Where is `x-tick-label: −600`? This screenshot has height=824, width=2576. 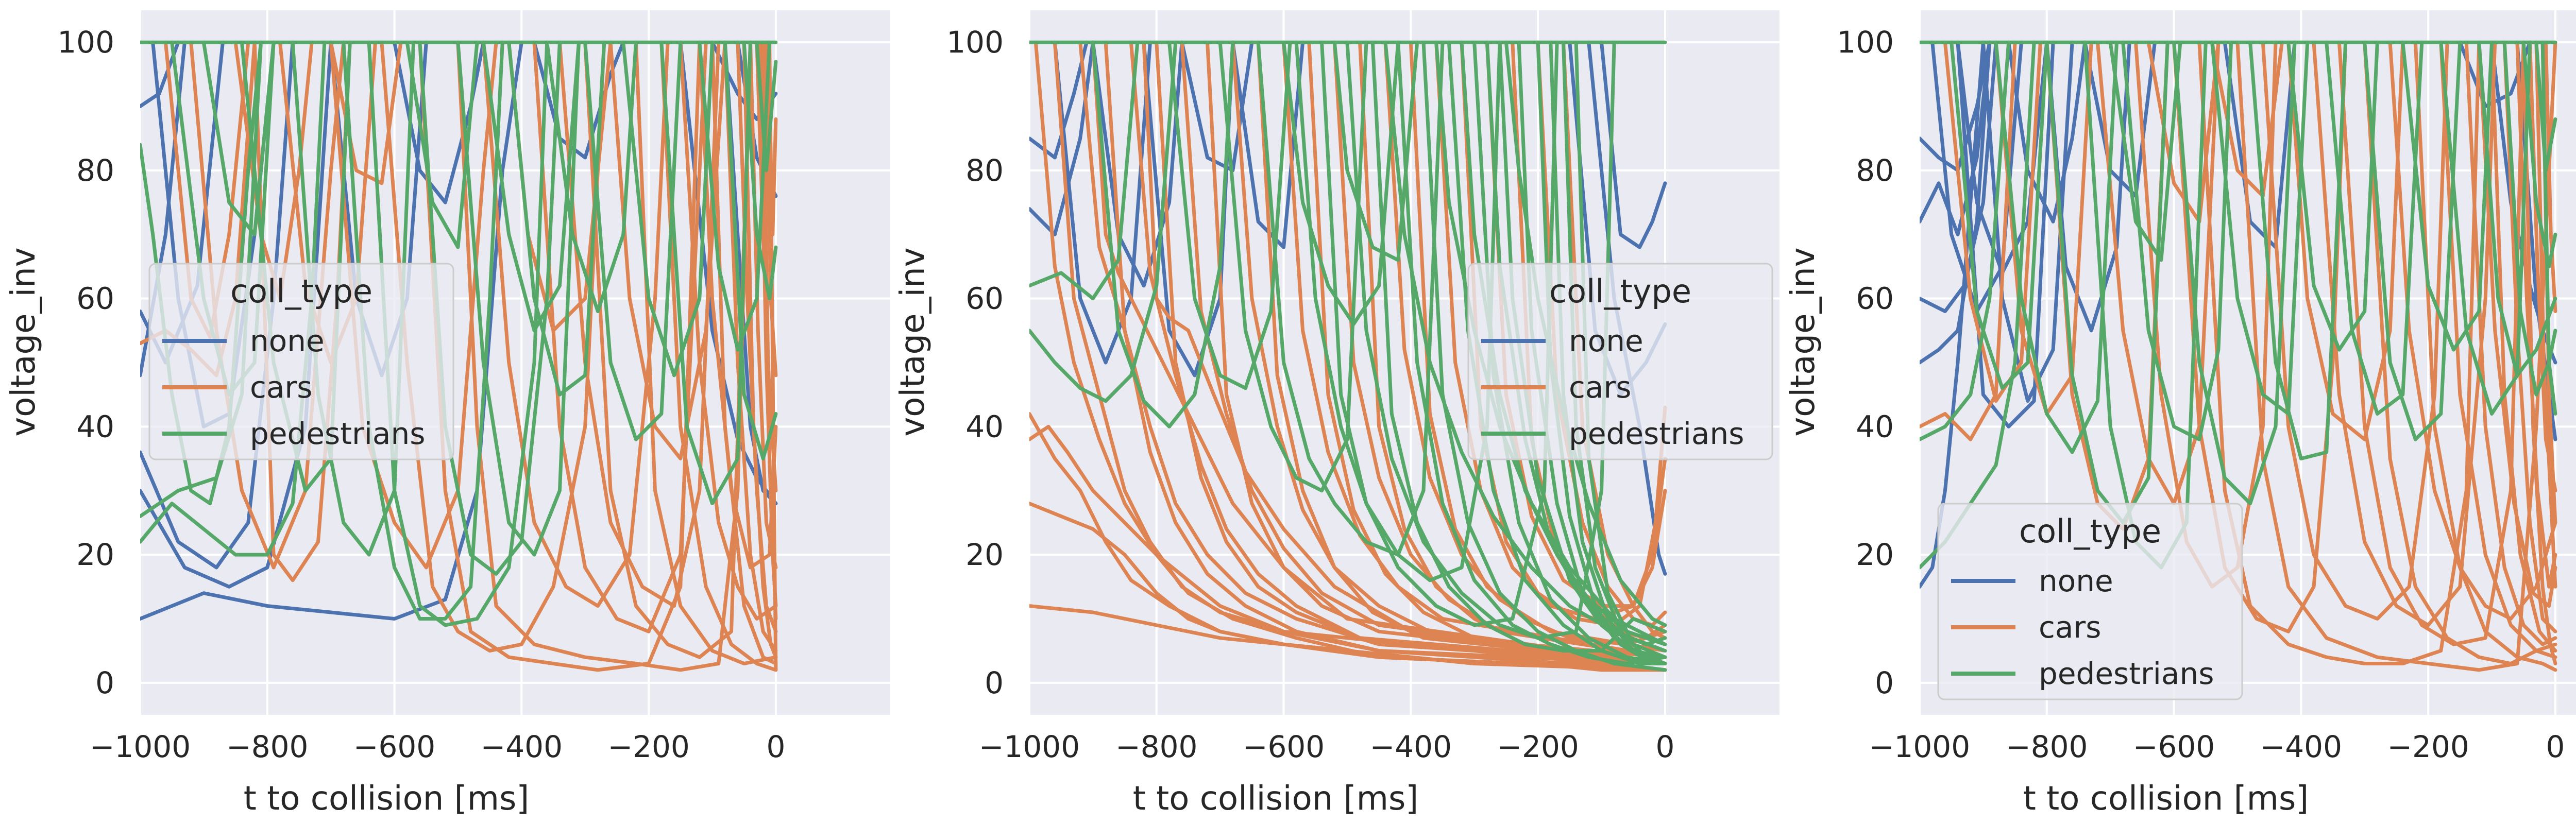
x-tick-label: −600 is located at coordinates (2174, 747).